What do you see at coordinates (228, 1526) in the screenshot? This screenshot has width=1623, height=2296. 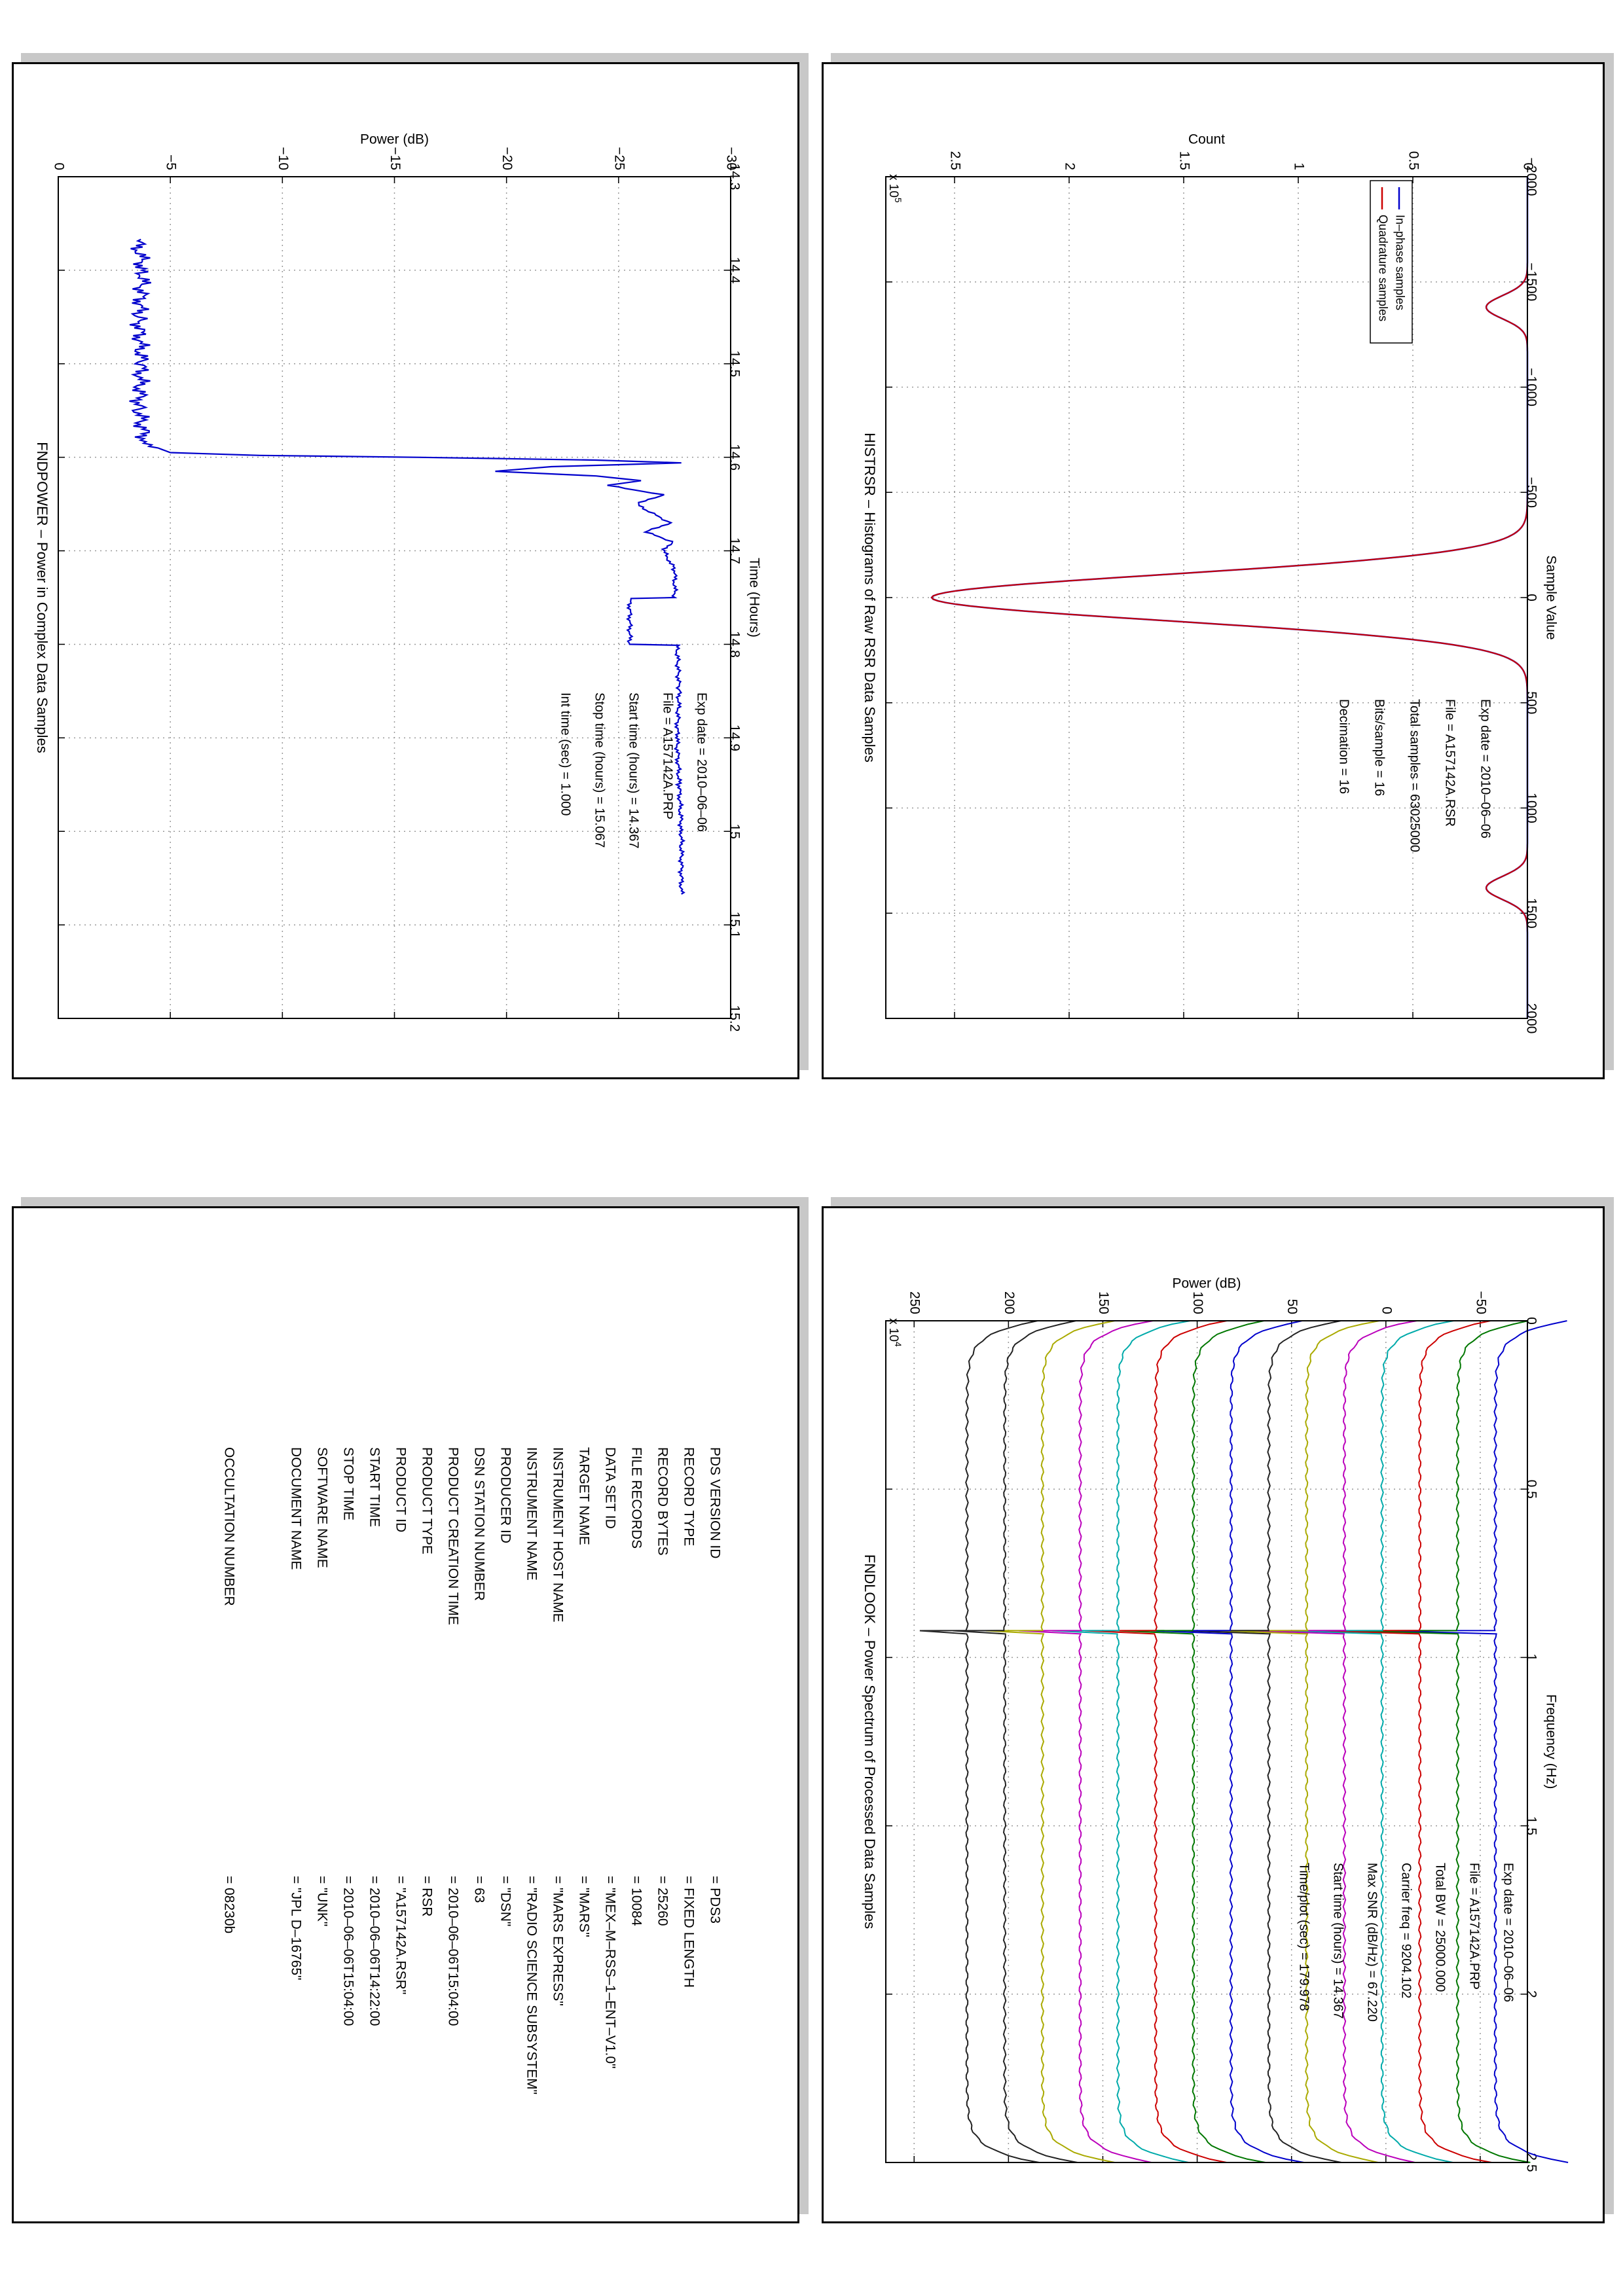 I see `label-row-key: OCCULTATION NUMBER` at bounding box center [228, 1526].